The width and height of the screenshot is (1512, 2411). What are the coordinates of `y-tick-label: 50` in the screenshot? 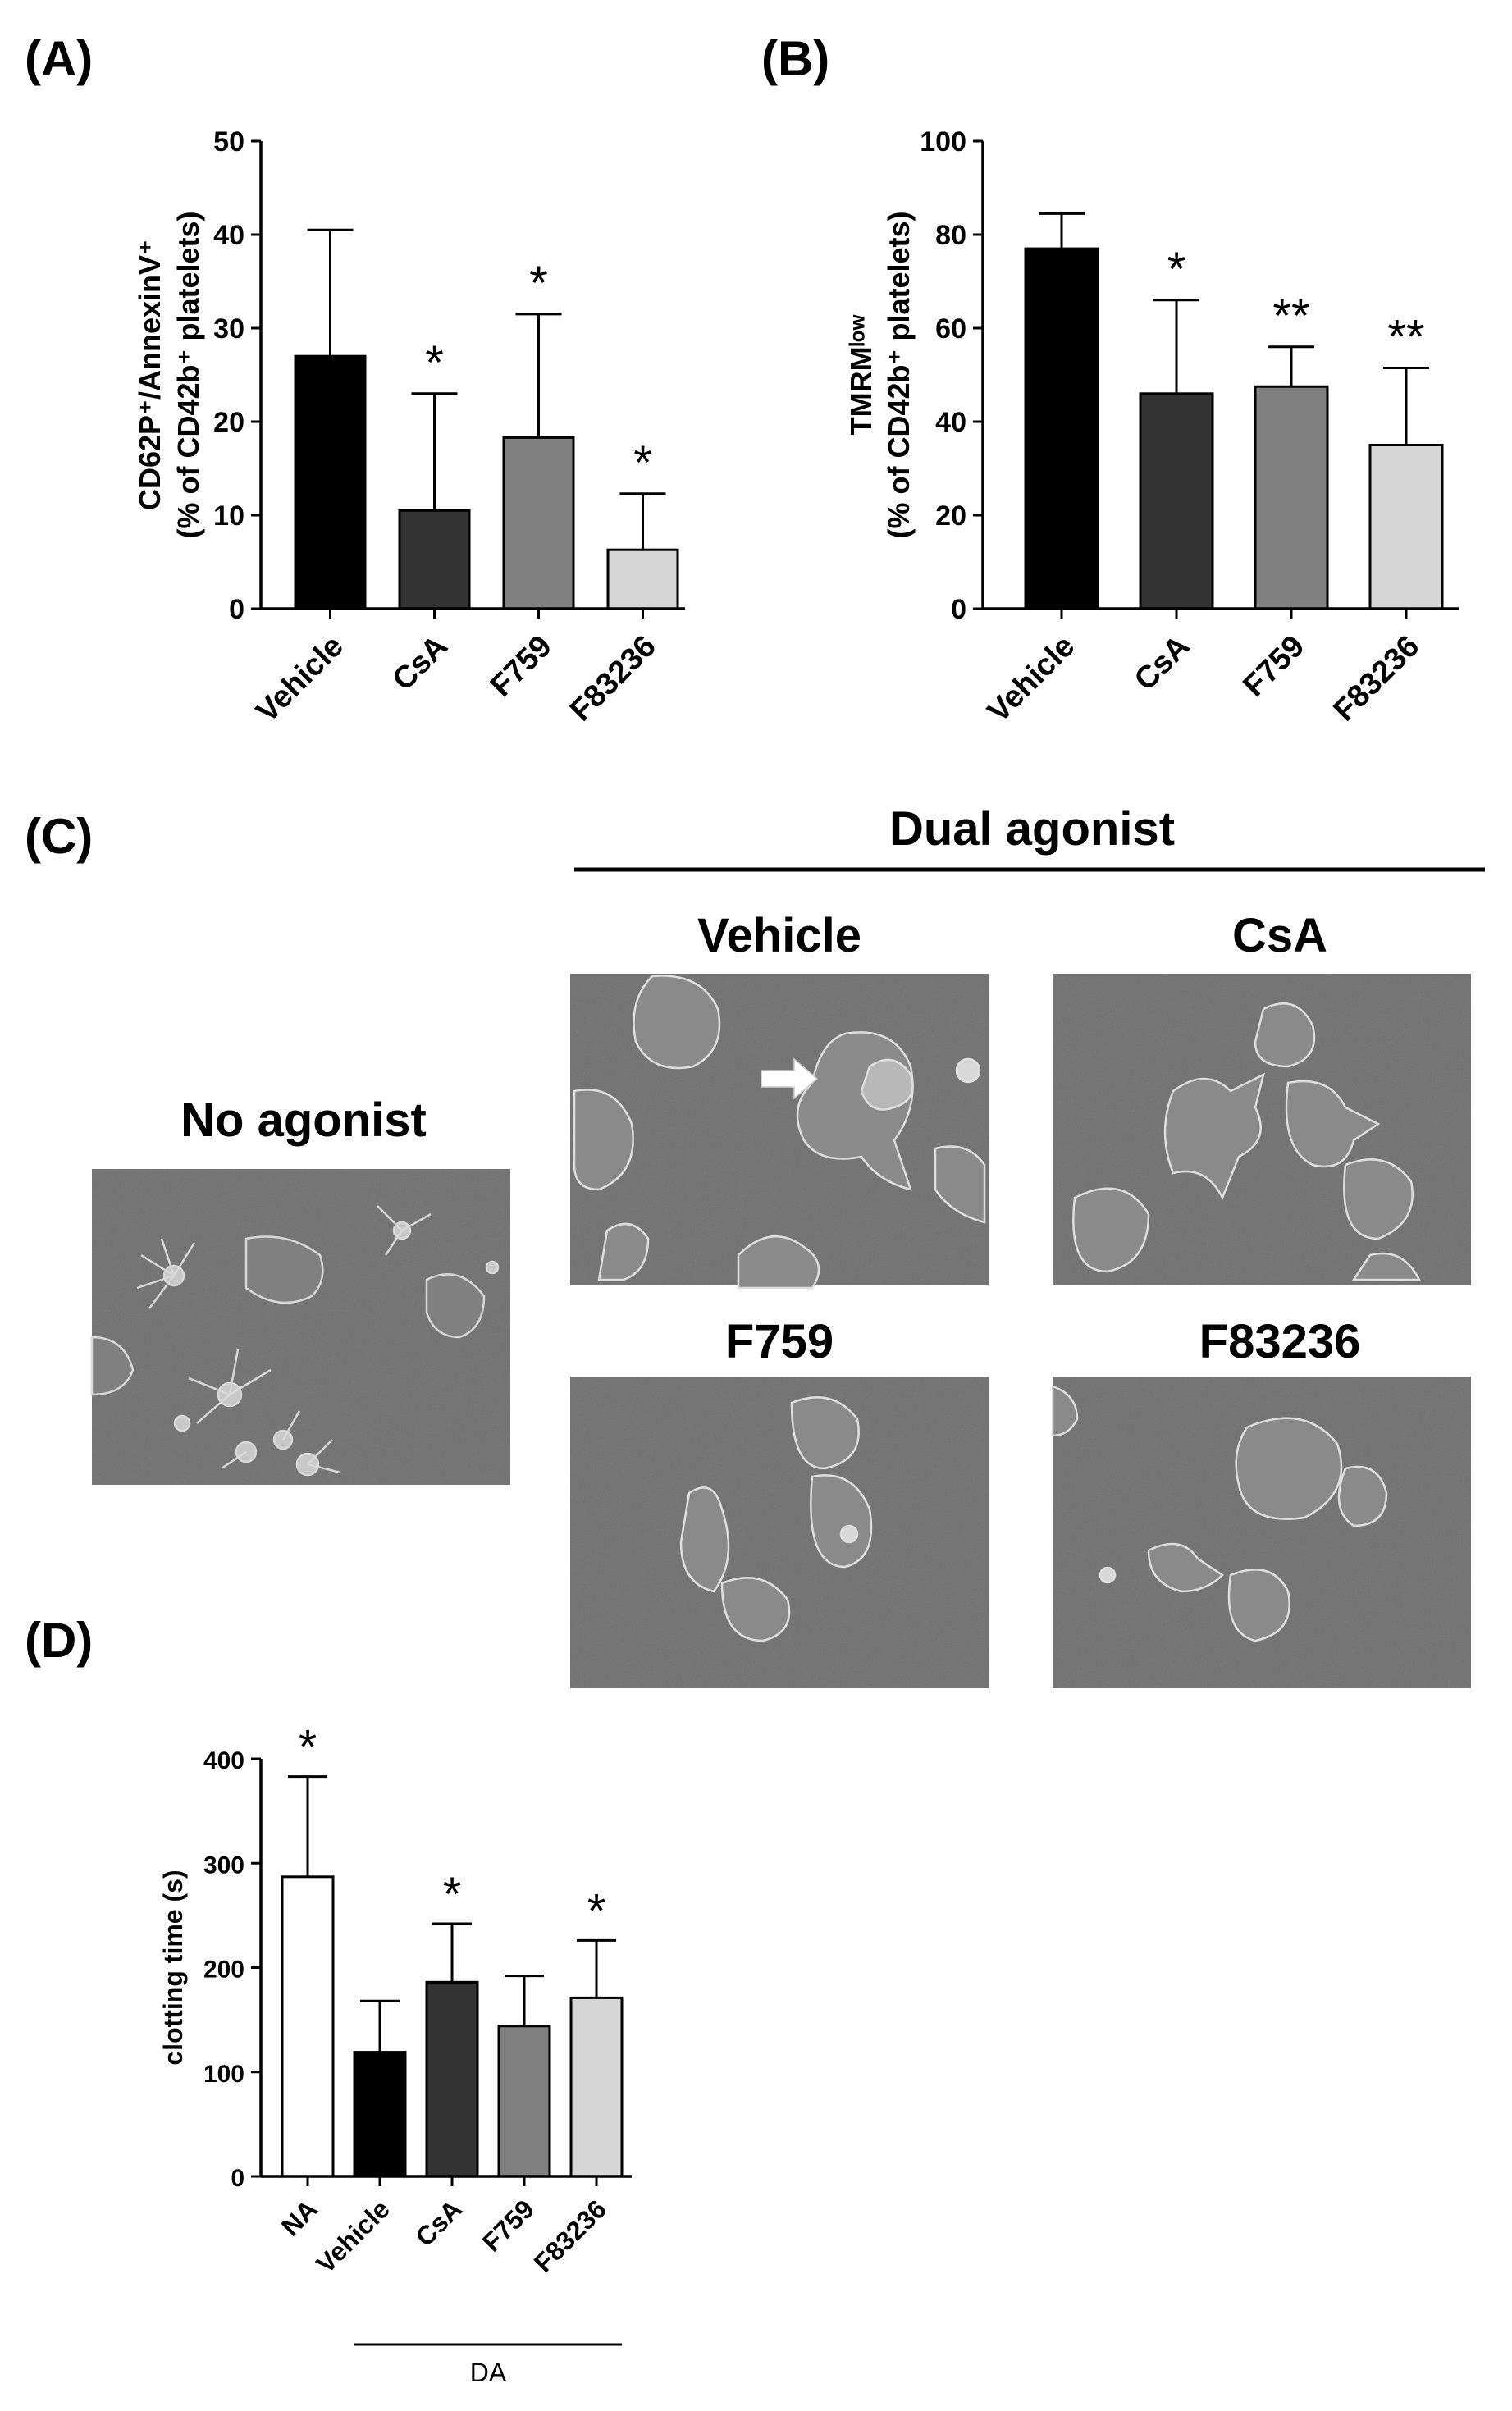 It's located at (229, 142).